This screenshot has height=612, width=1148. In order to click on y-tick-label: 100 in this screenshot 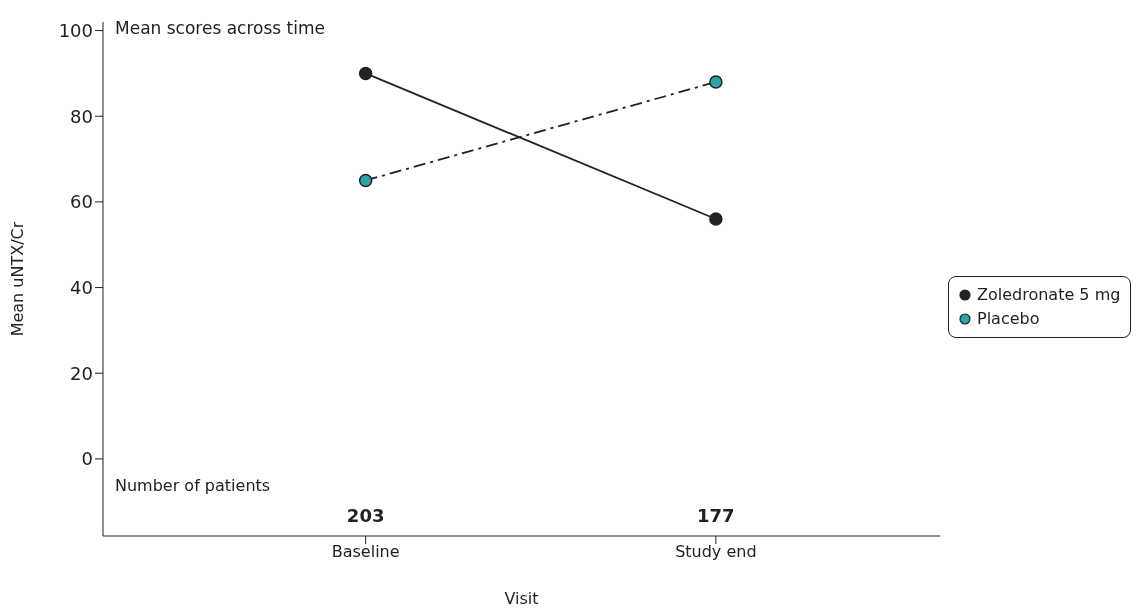, I will do `click(75, 30)`.